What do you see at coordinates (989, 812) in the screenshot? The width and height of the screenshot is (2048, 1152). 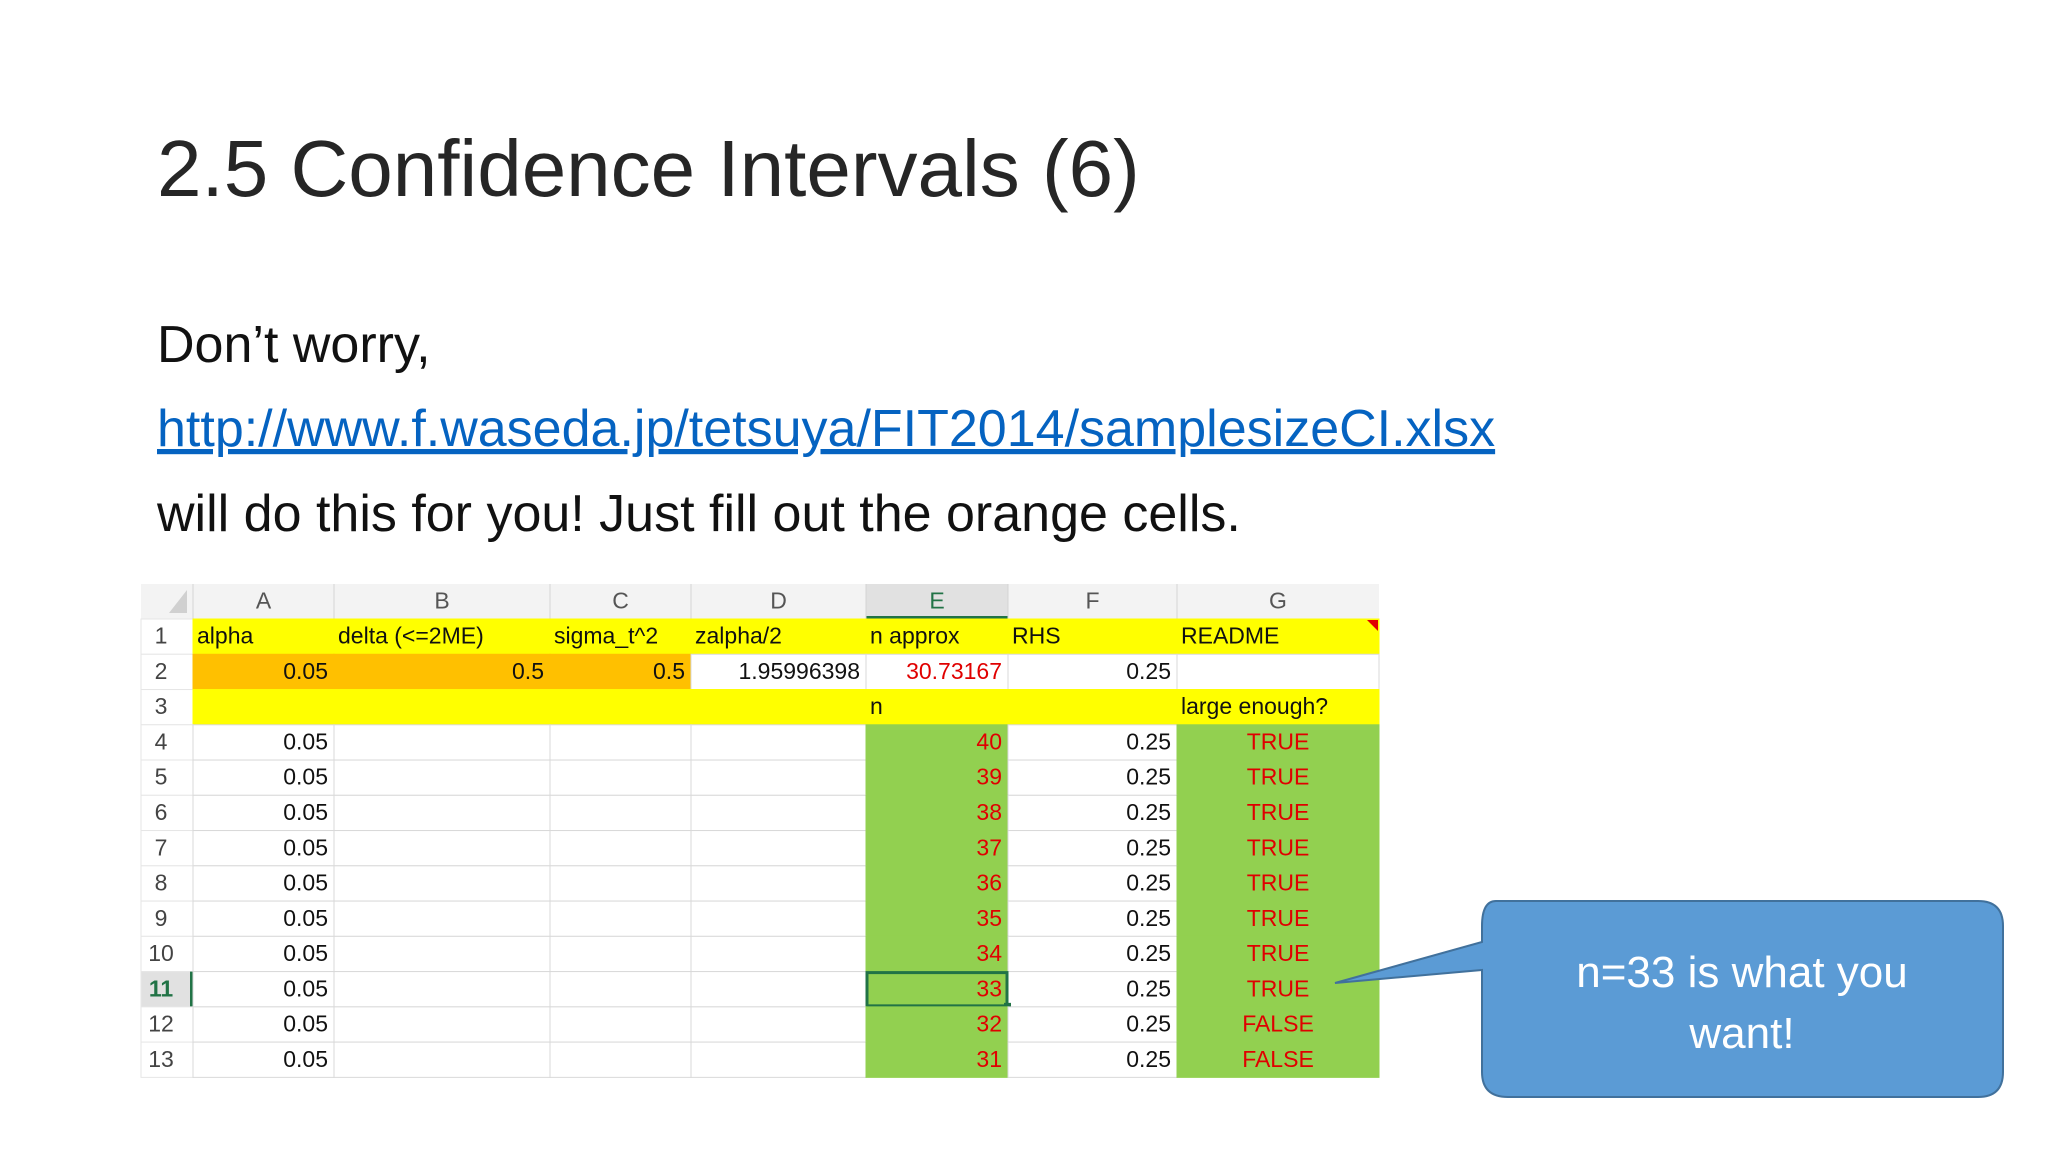 I see `cell-text: 38` at bounding box center [989, 812].